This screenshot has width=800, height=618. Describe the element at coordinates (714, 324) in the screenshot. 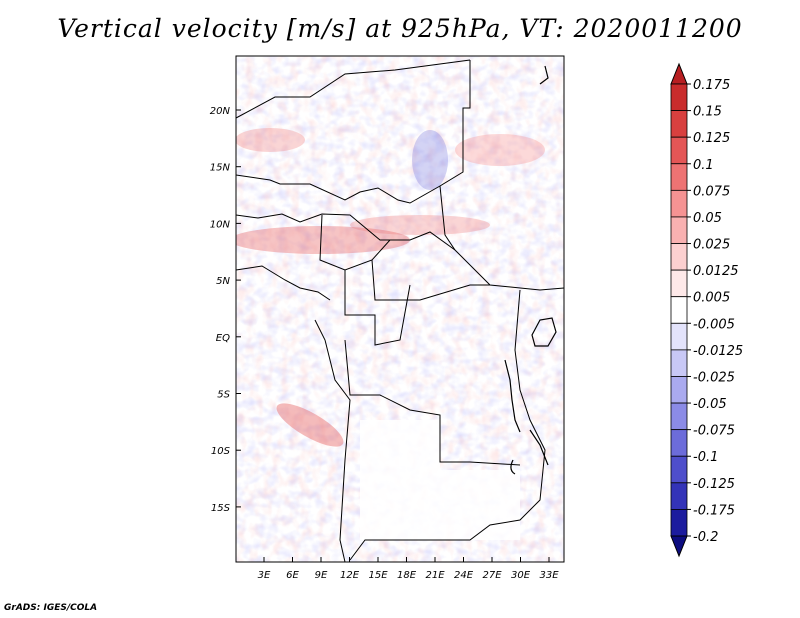

I see `colorbar-label: -0.005` at that location.